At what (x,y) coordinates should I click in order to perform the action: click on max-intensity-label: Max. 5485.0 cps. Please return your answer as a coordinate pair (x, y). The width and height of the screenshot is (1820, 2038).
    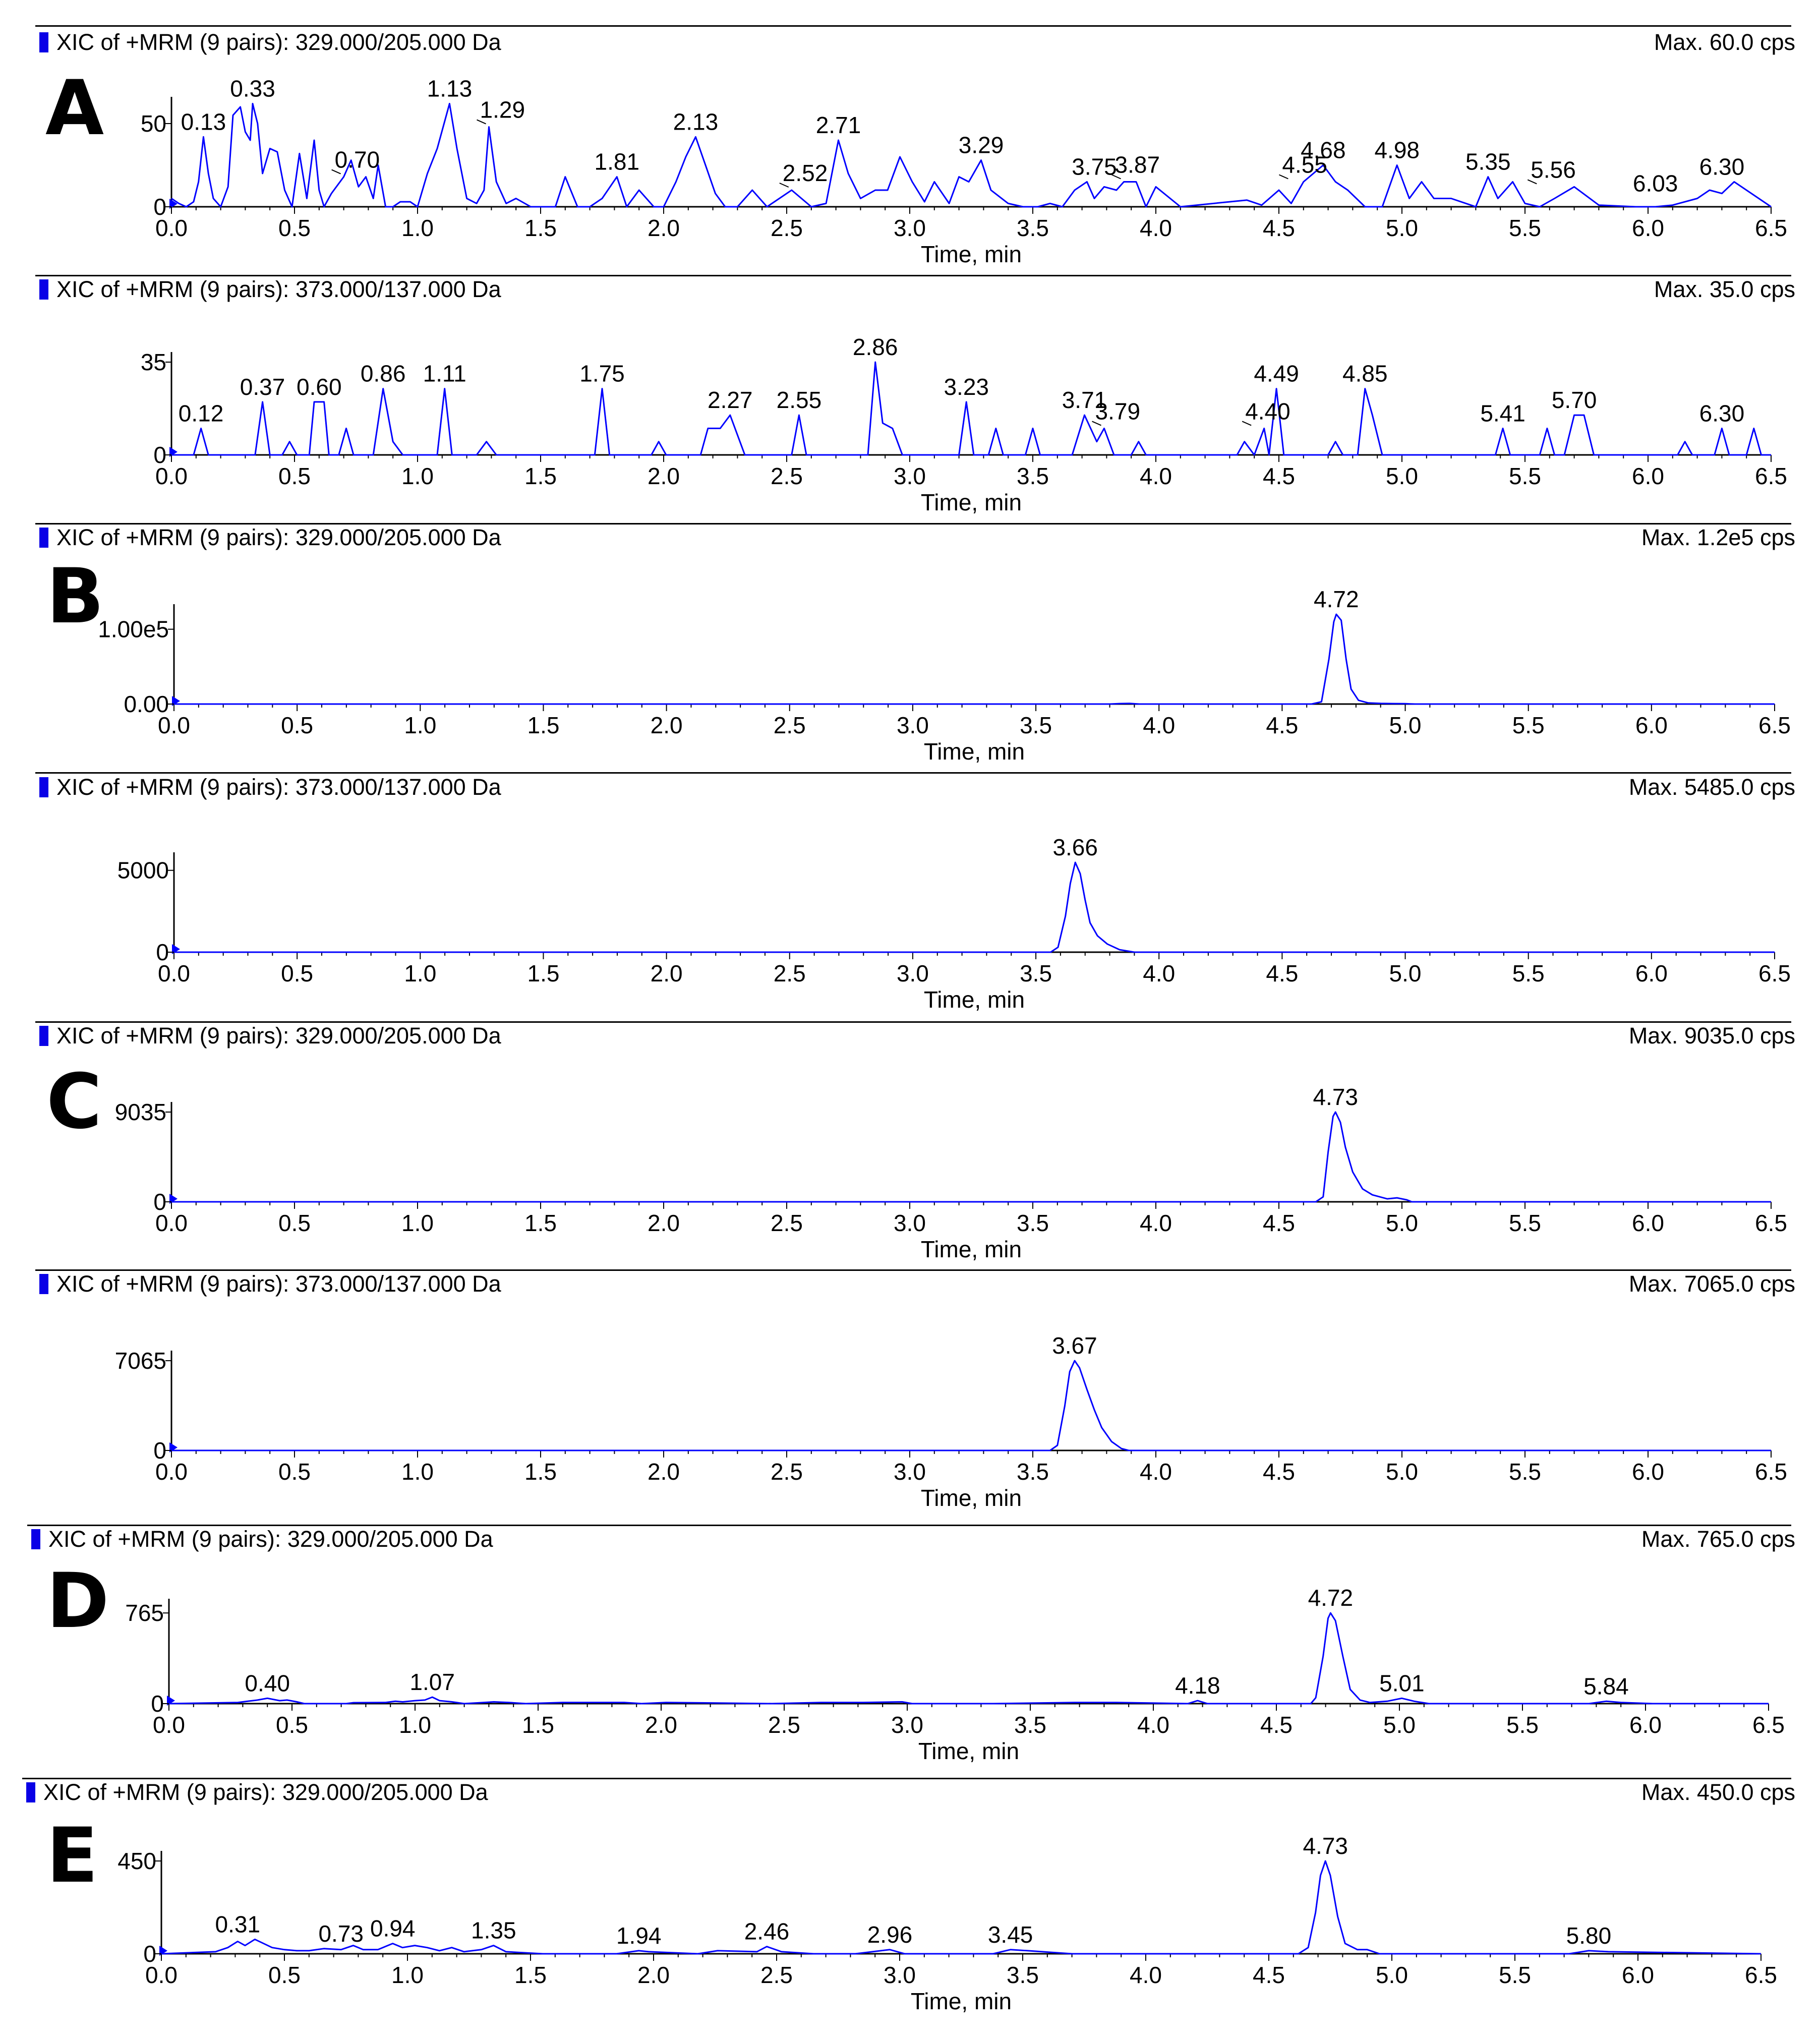
    Looking at the image, I should click on (1711, 787).